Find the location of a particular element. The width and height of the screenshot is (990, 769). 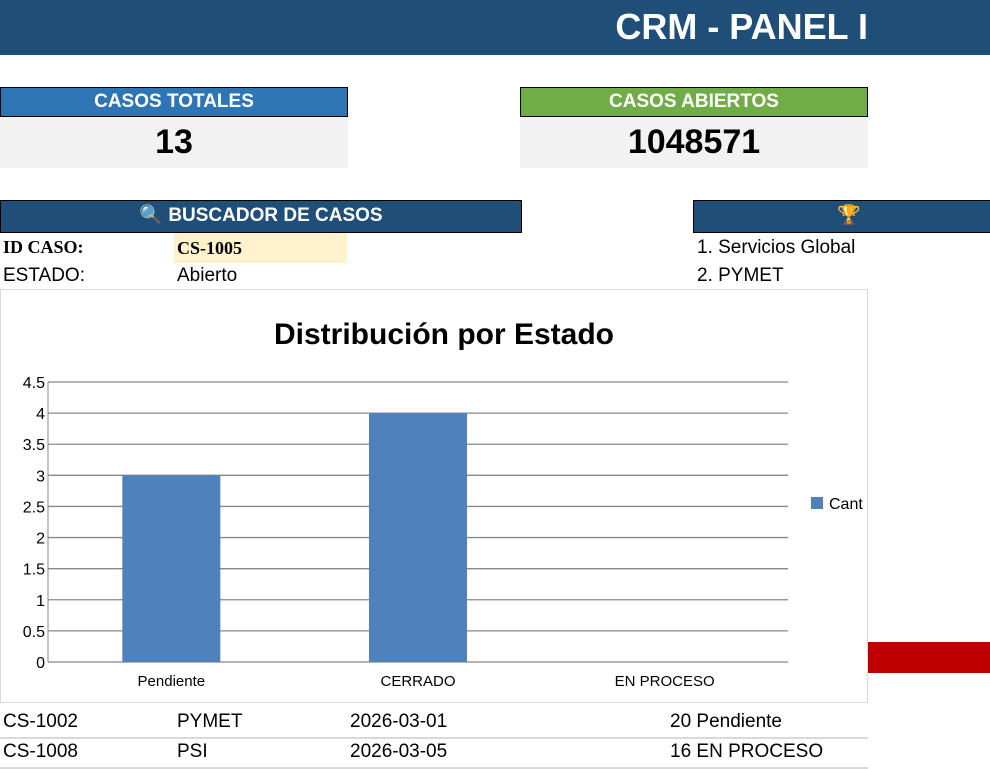

y-tick-label: 3 is located at coordinates (40, 476).